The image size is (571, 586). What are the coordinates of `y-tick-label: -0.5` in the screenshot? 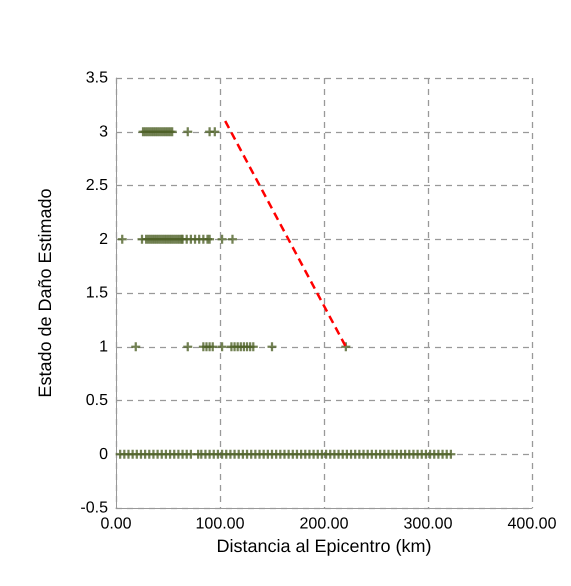 It's located at (94, 508).